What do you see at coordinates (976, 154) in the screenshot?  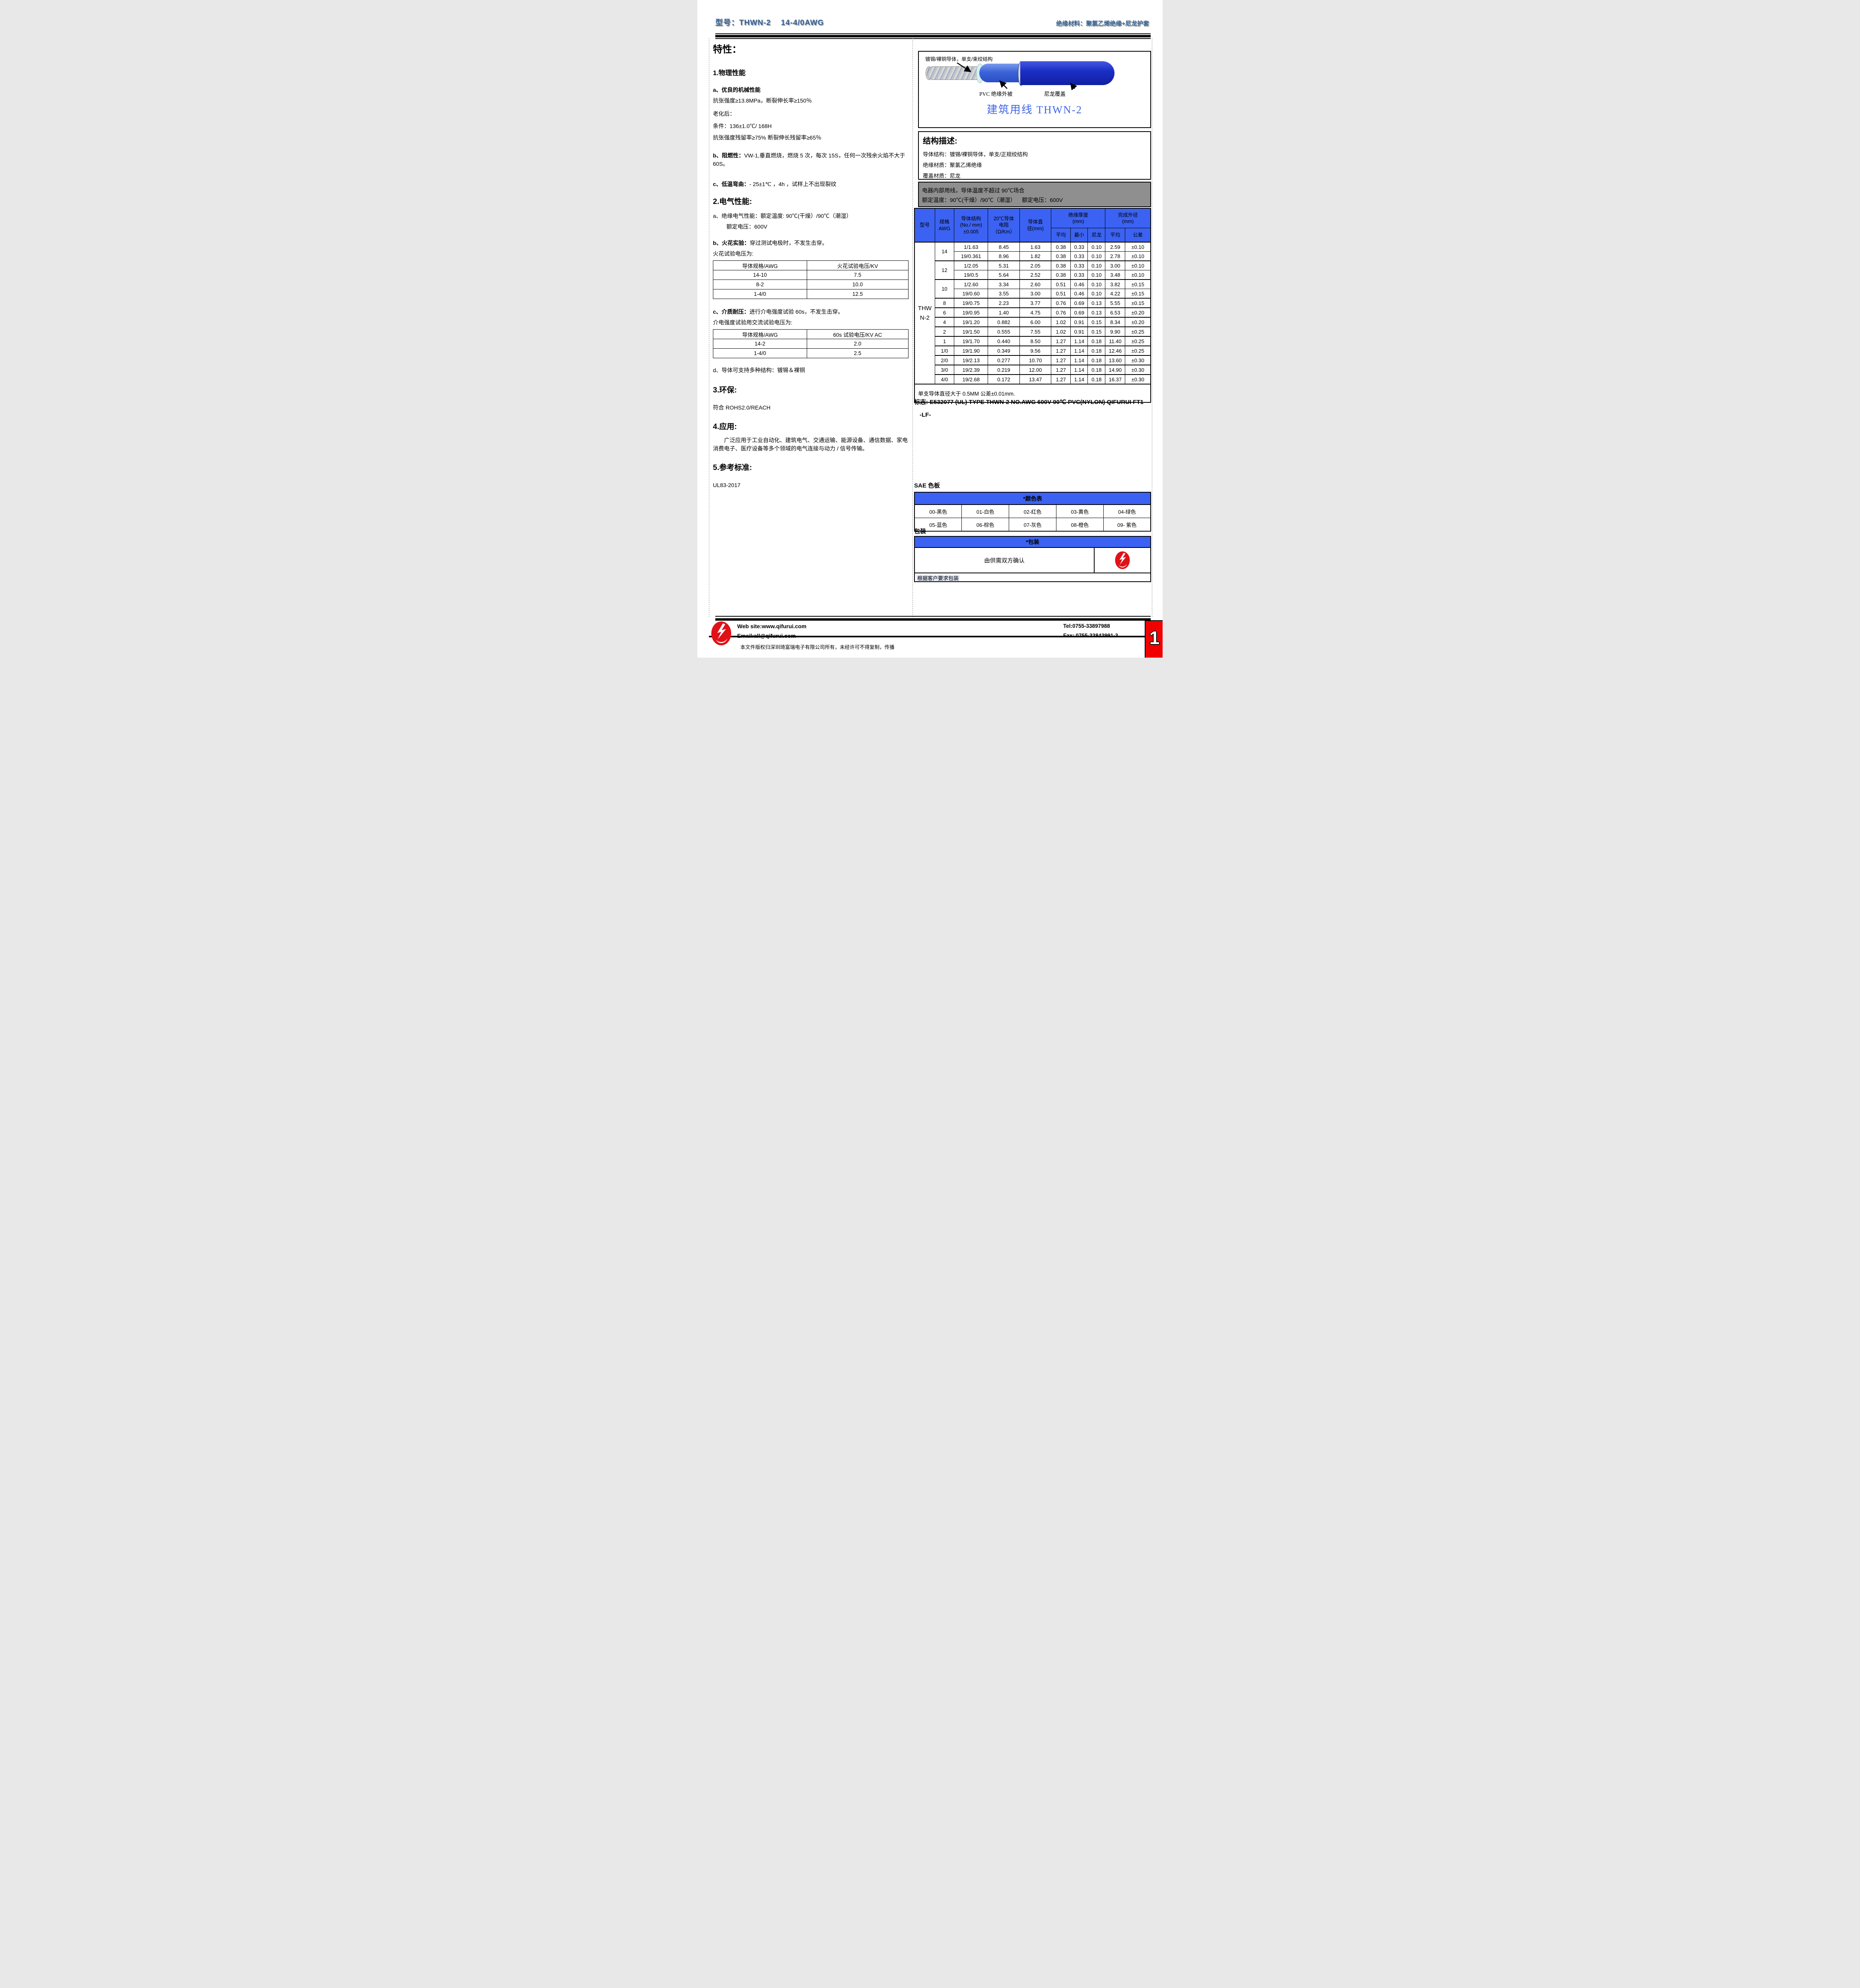 I see `structure-conductor: 导体结构：镀锡/裸铜导体，单支/正规绞结构` at bounding box center [976, 154].